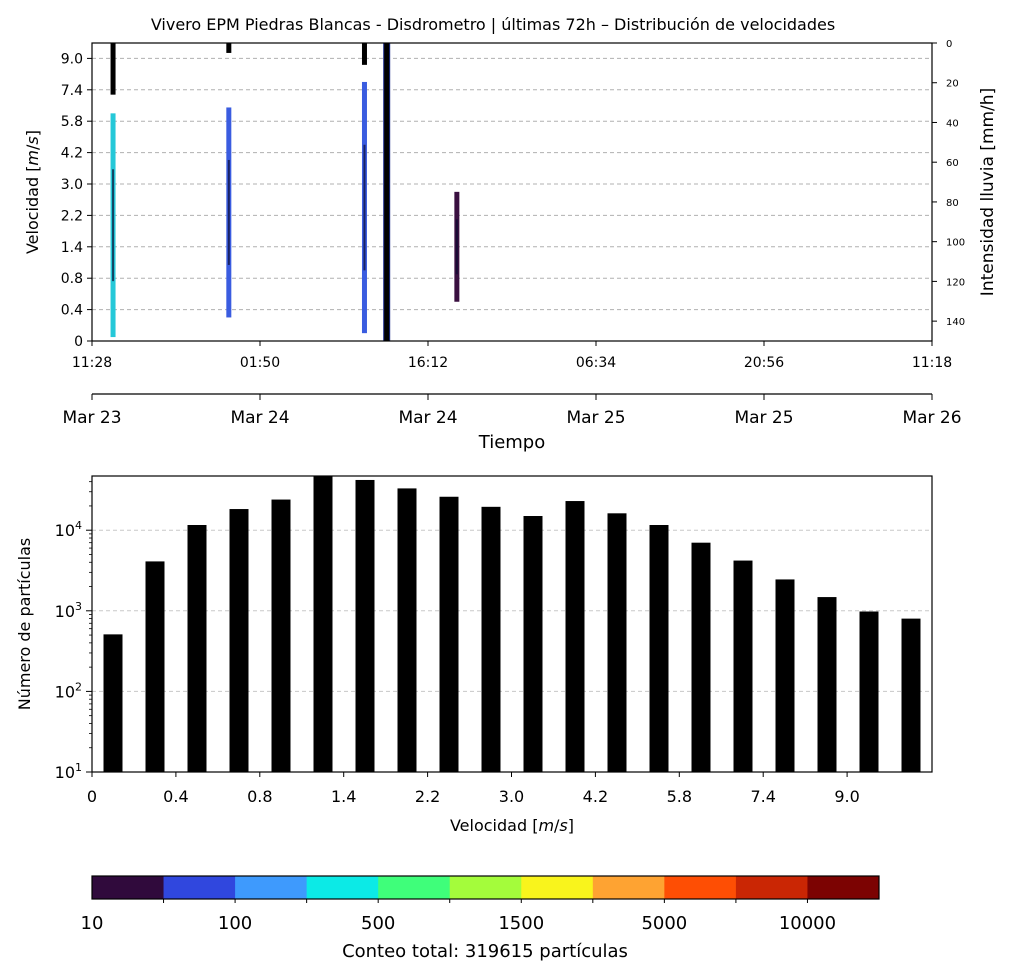 This screenshot has height=977, width=1013. Describe the element at coordinates (260, 363) in the screenshot. I see `heatmap-time-tick-label: 01:50` at that location.